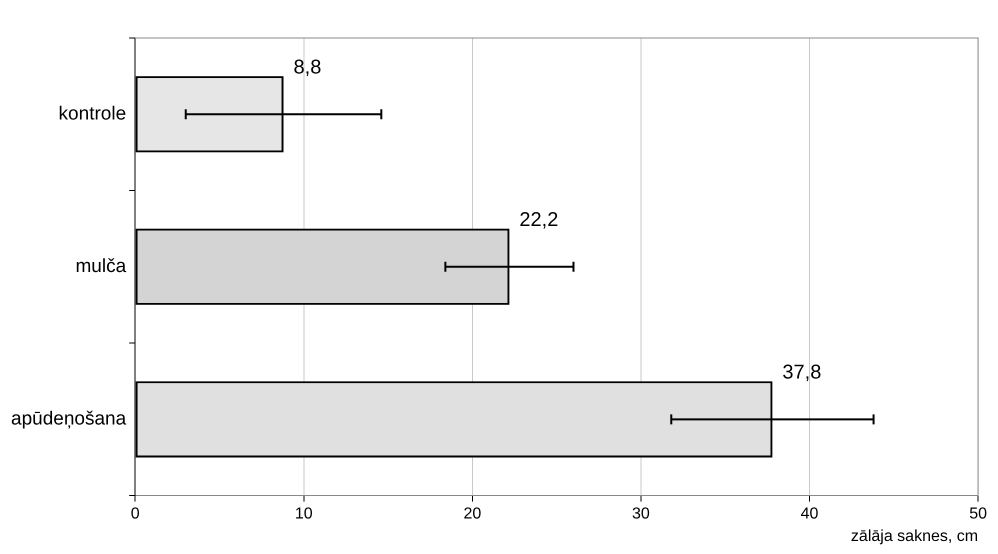  Describe the element at coordinates (538, 220) in the screenshot. I see `data-label: 22,2` at that location.